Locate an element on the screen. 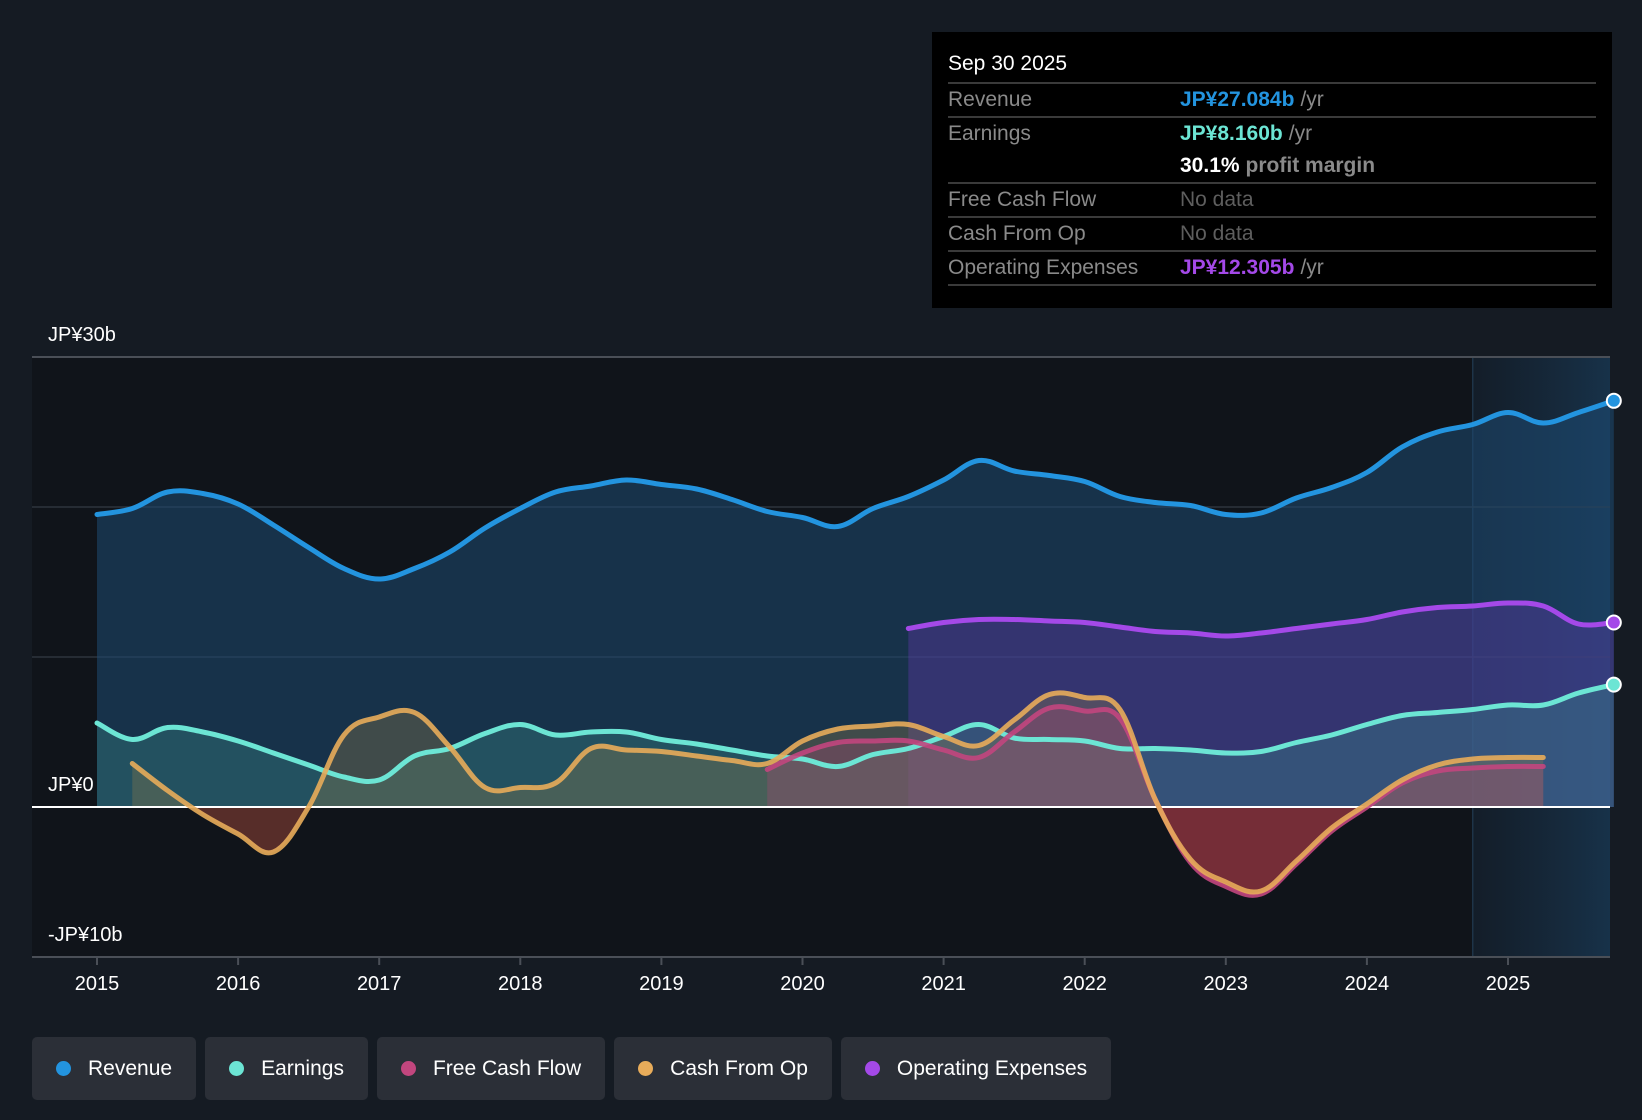 This screenshot has height=1120, width=1642. legend-label: Earnings is located at coordinates (302, 1068).